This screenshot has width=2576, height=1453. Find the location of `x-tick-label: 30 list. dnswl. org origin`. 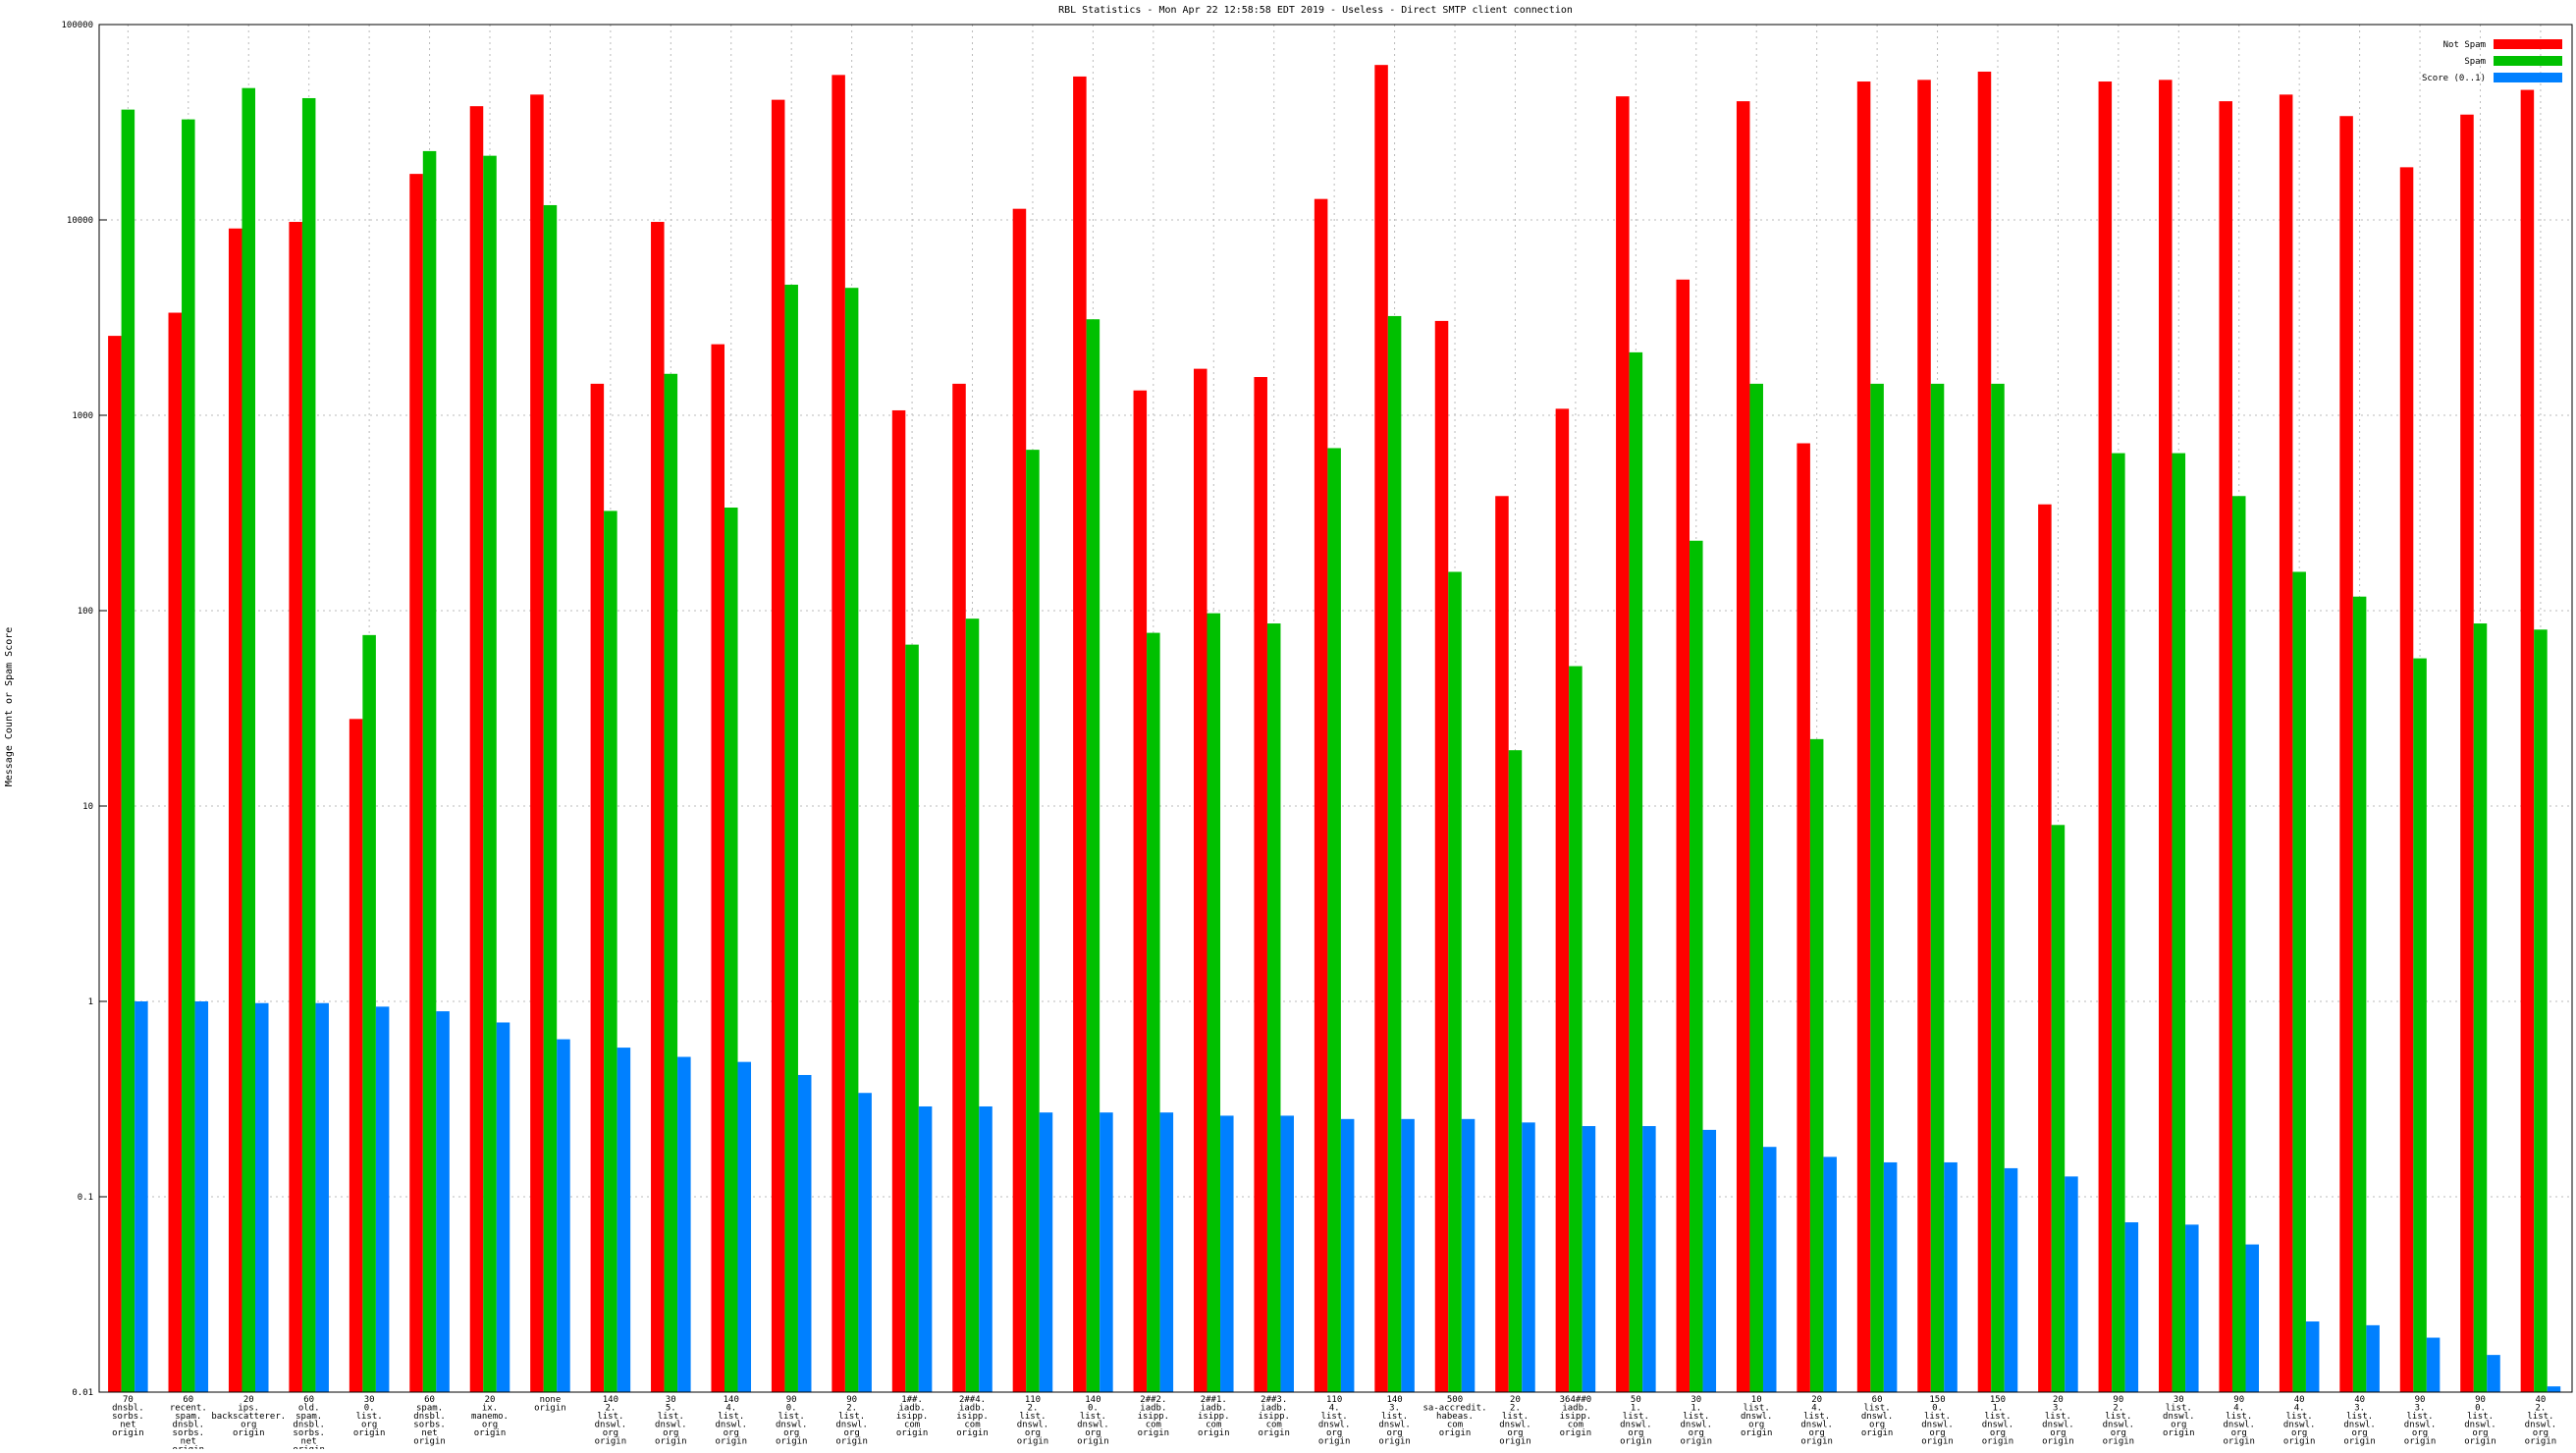

x-tick-label: 30 list. dnswl. org origin is located at coordinates (2179, 1416).